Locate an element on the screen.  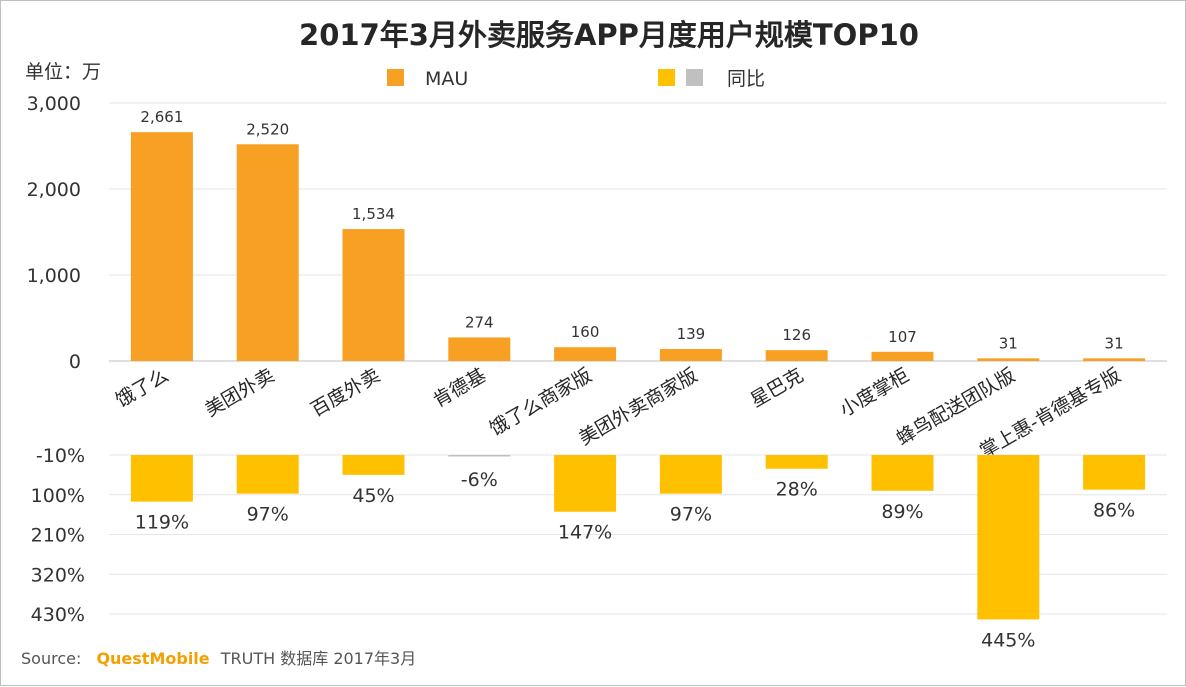
chart-title: 2017年3月外卖服务APP月度用户规模TOP10 is located at coordinates (609, 35).